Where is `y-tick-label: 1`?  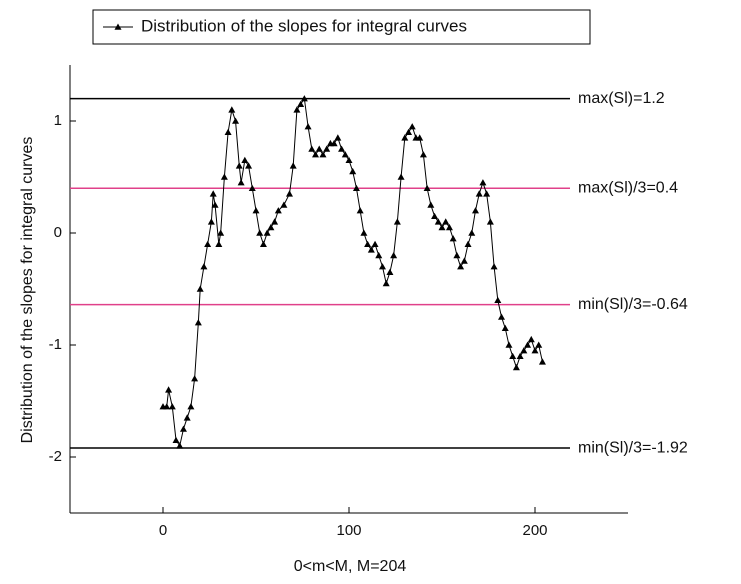 y-tick-label: 1 is located at coordinates (58, 120).